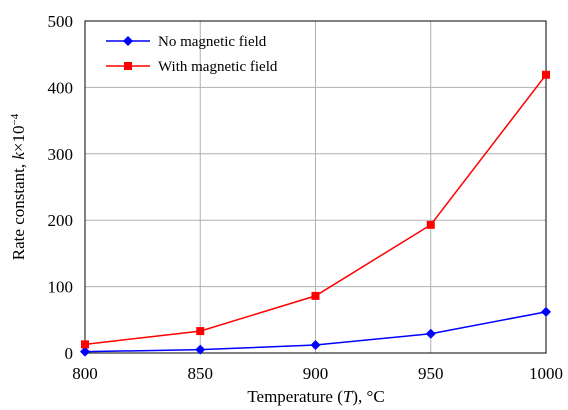  What do you see at coordinates (61, 154) in the screenshot?
I see `y-tick-label: 300` at bounding box center [61, 154].